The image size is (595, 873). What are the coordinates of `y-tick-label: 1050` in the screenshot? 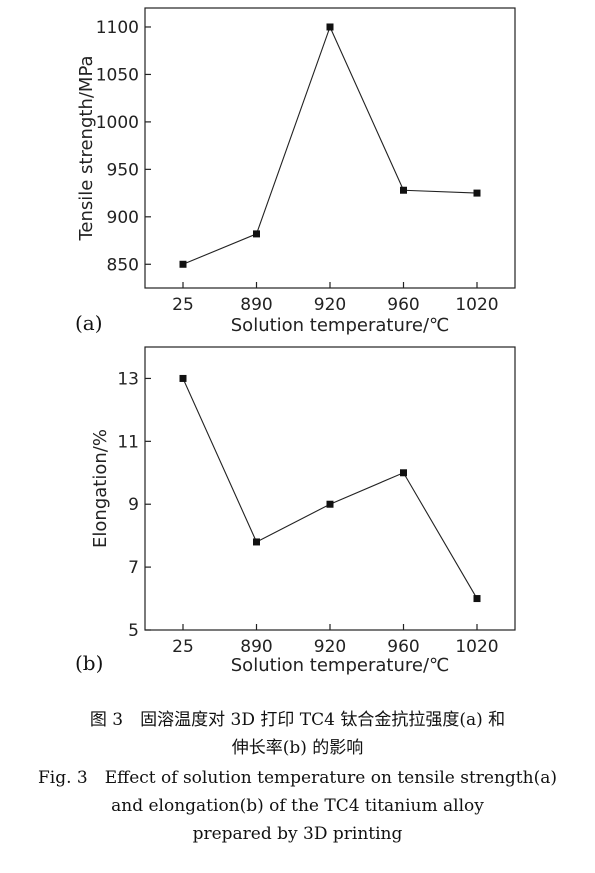 It's located at (117, 75).